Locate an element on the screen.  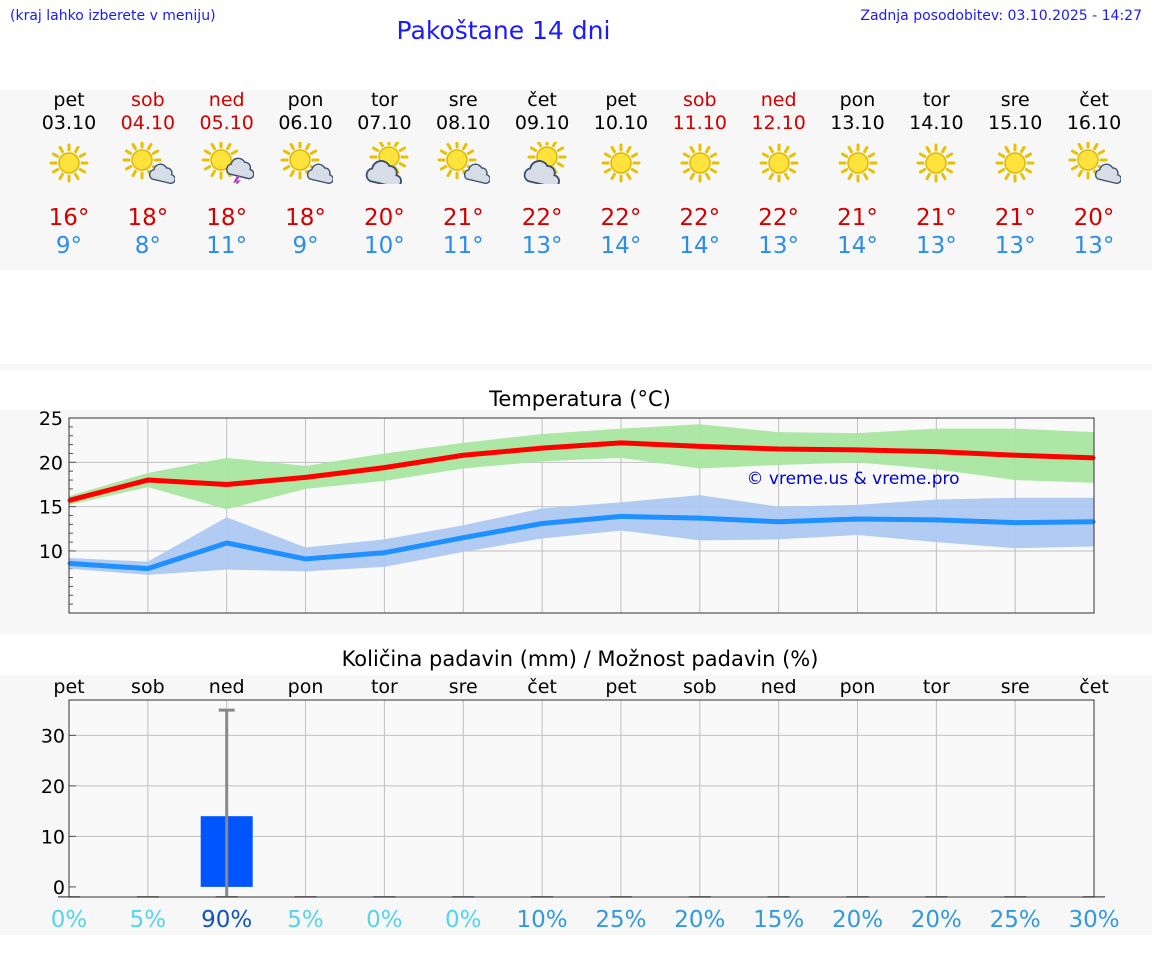
precip-probability: 0% is located at coordinates (463, 920).